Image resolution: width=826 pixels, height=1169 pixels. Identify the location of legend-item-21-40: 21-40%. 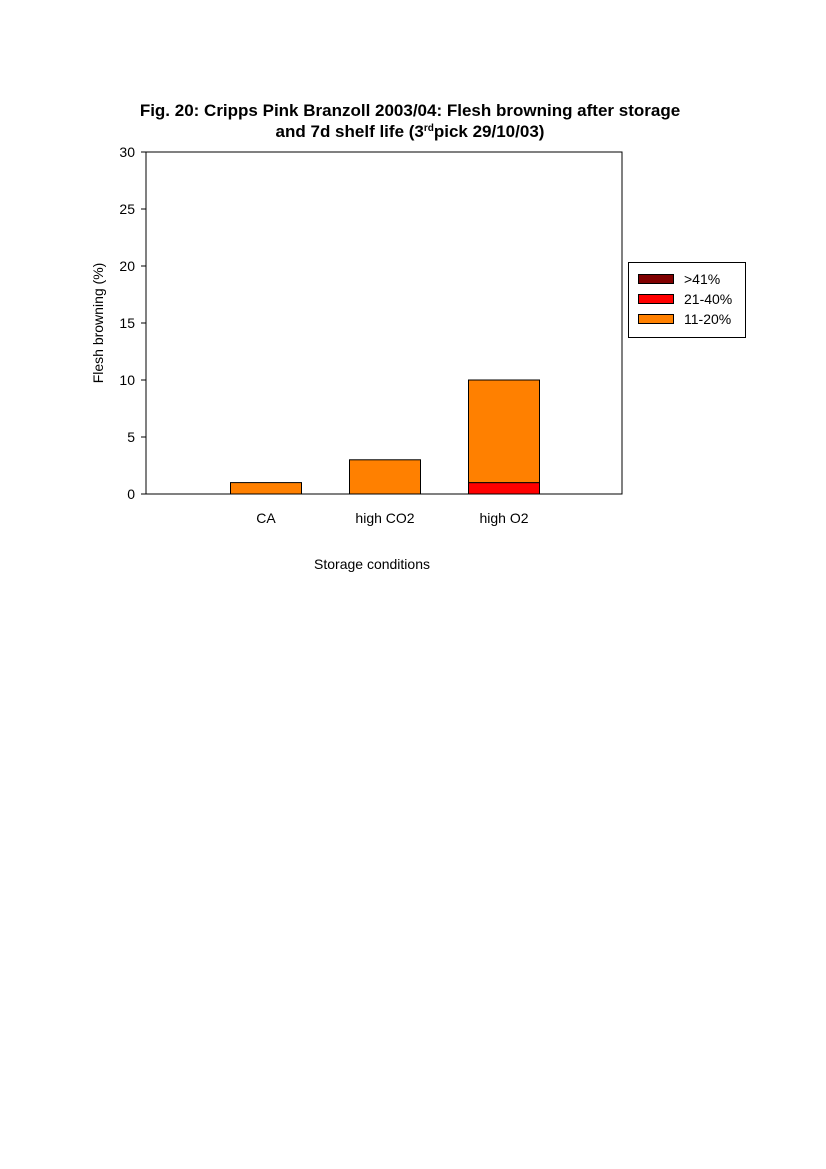
(687, 299).